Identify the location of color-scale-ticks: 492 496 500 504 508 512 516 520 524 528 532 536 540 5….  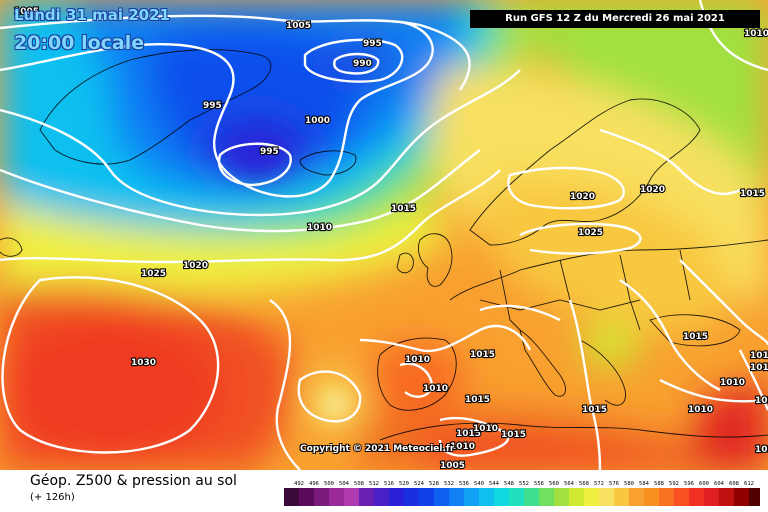
(524, 484).